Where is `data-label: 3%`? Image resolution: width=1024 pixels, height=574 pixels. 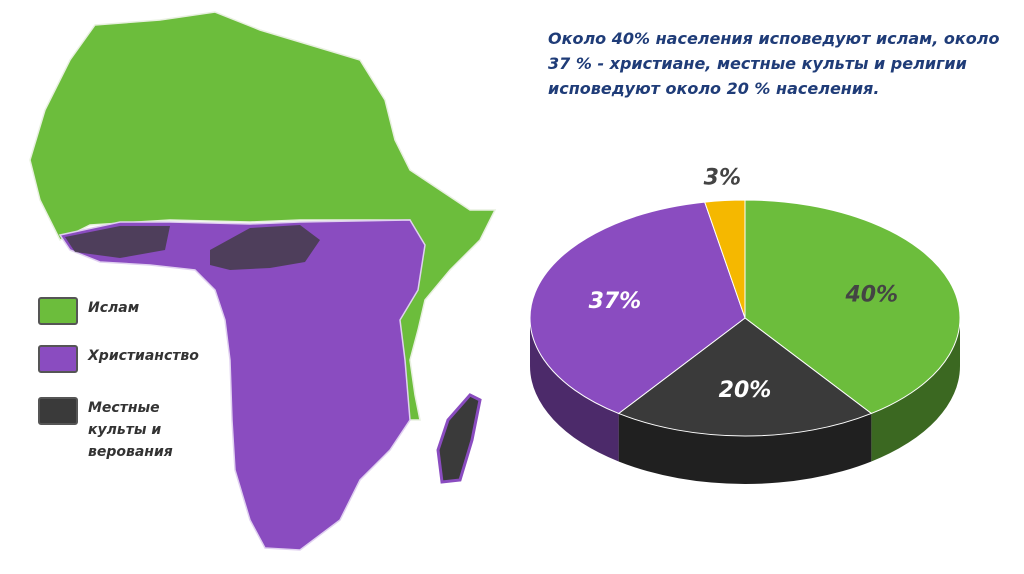
data-label: 3% is located at coordinates (722, 177).